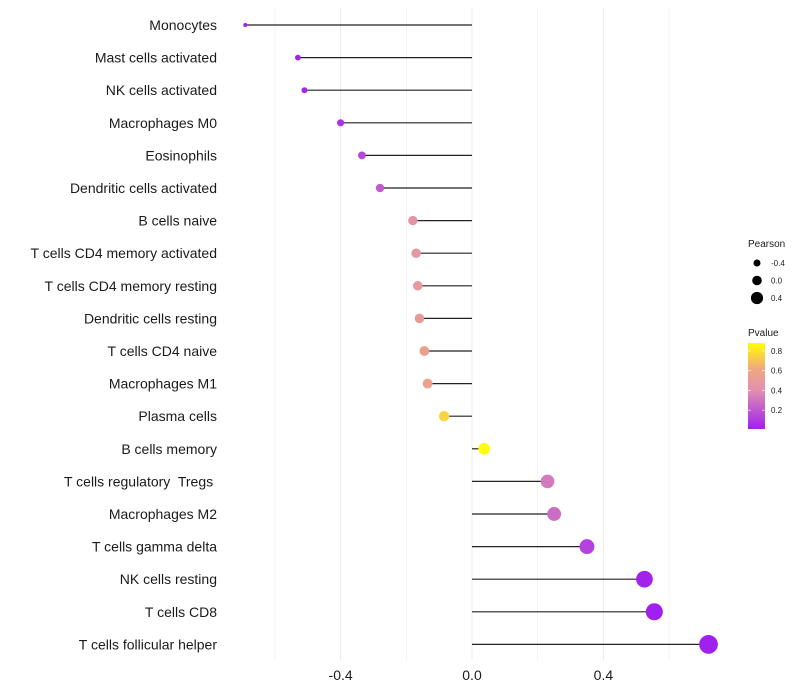  What do you see at coordinates (777, 298) in the screenshot?
I see `legend-size-label: 0.4` at bounding box center [777, 298].